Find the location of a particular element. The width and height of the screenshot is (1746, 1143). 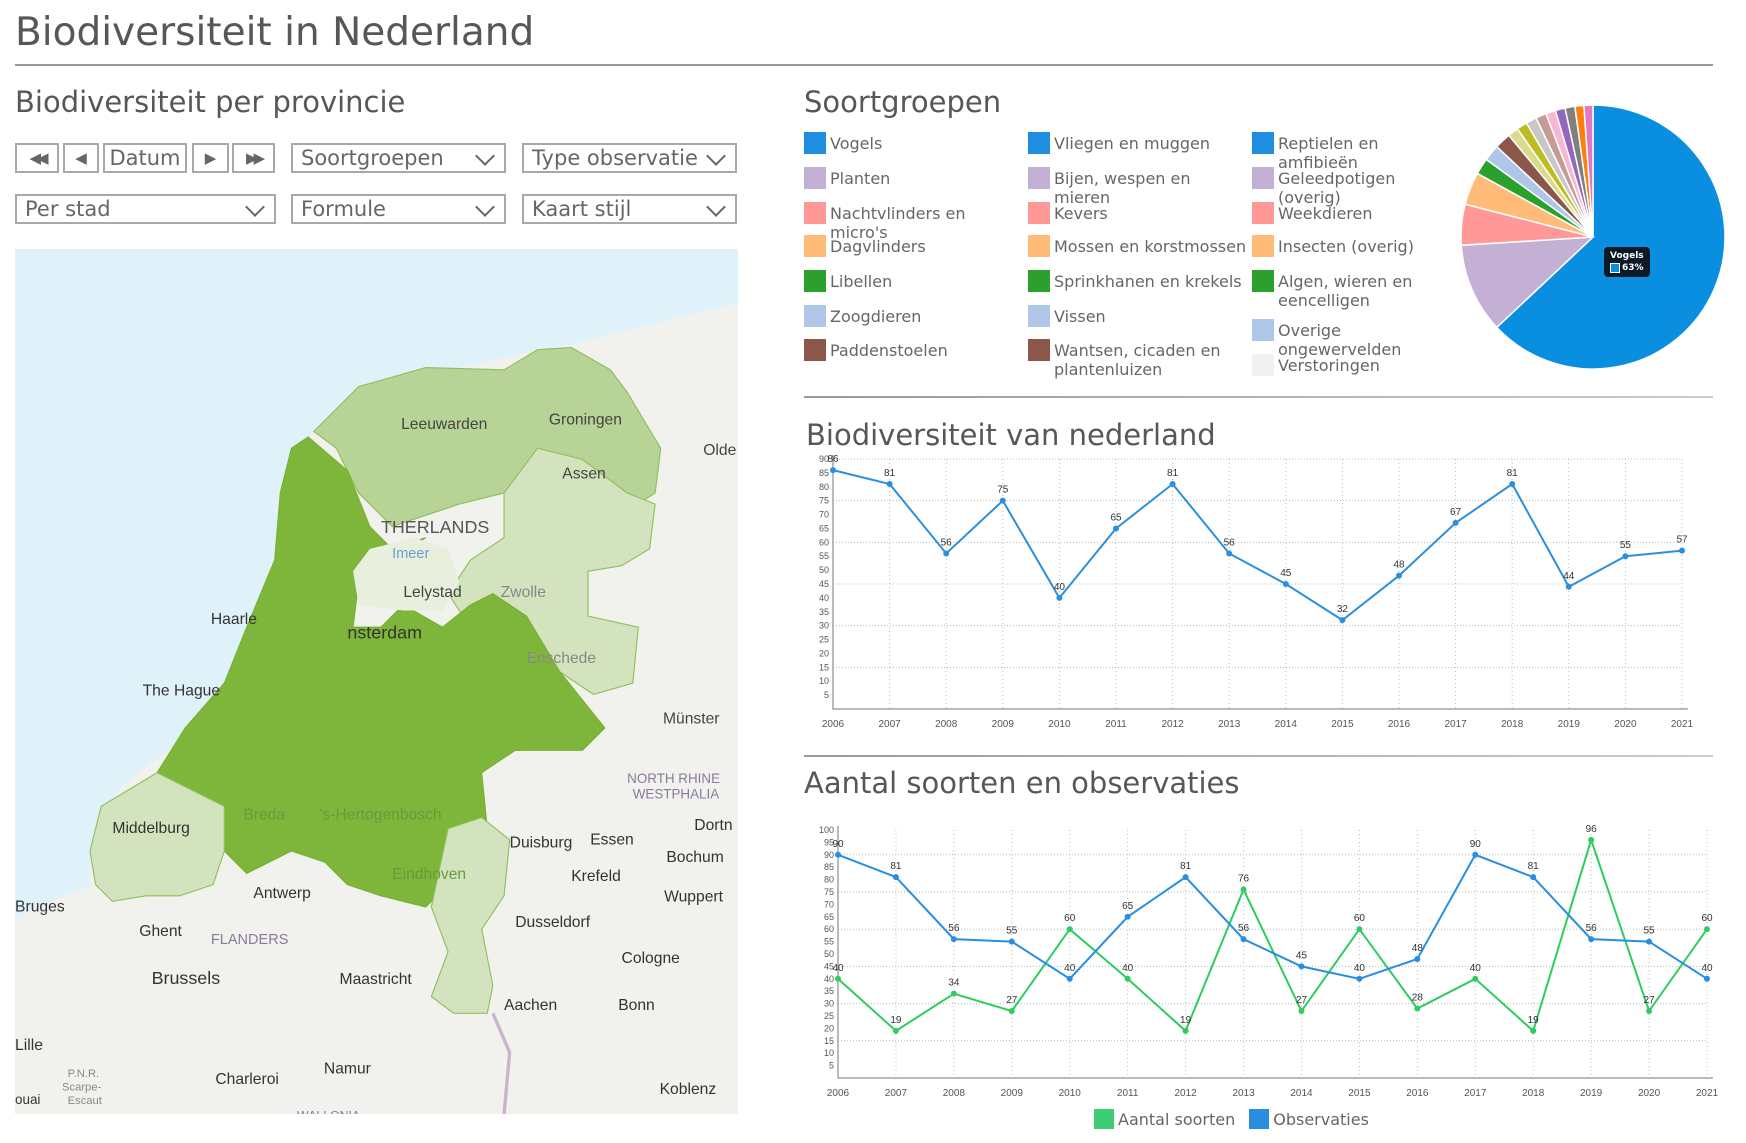

legend-item: Zoogdieren is located at coordinates (914, 316).